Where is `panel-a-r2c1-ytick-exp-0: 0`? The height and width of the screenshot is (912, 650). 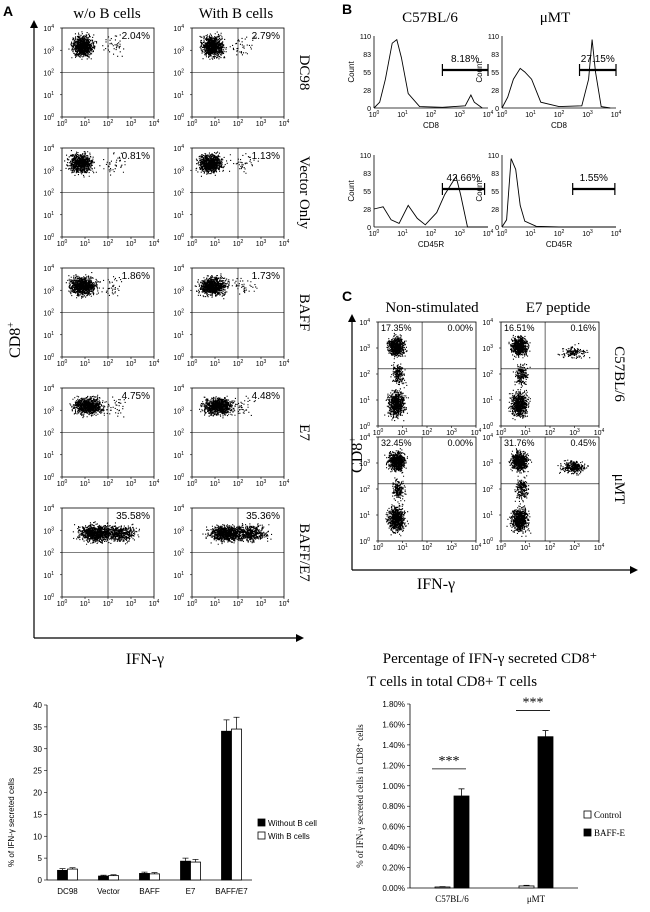
panel-a-r2c1-ytick-exp-0: 0 is located at coordinates (182, 356).